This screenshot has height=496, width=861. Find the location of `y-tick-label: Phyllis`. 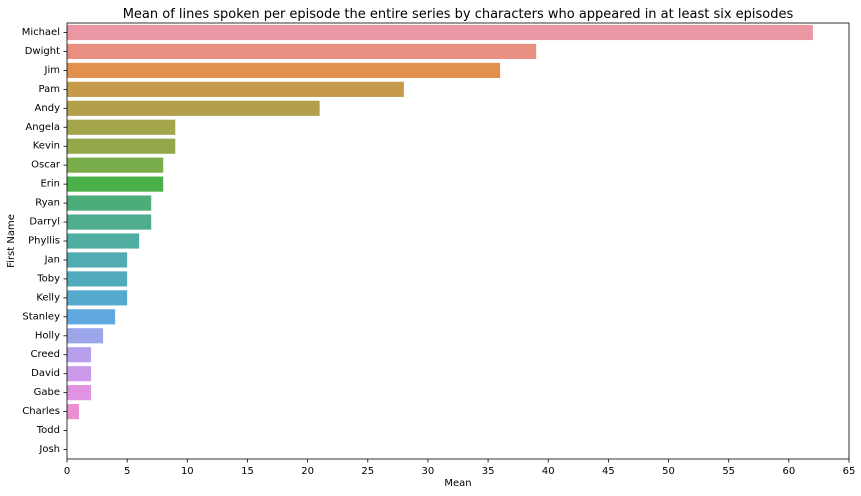

y-tick-label: Phyllis is located at coordinates (44, 241).